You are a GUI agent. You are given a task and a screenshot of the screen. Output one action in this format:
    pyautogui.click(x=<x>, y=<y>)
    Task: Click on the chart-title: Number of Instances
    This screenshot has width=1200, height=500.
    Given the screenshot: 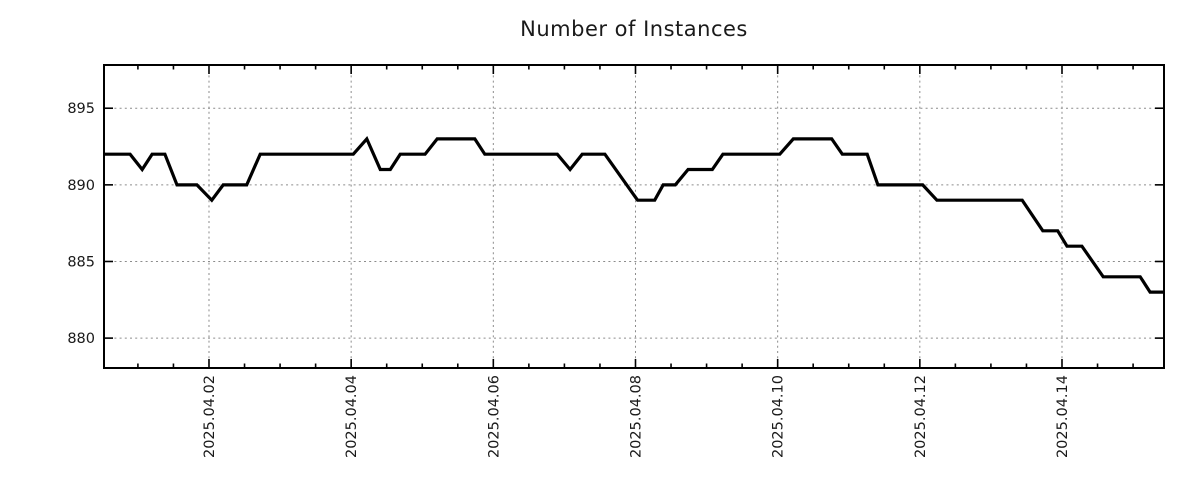 What is the action you would take?
    pyautogui.click(x=634, y=29)
    